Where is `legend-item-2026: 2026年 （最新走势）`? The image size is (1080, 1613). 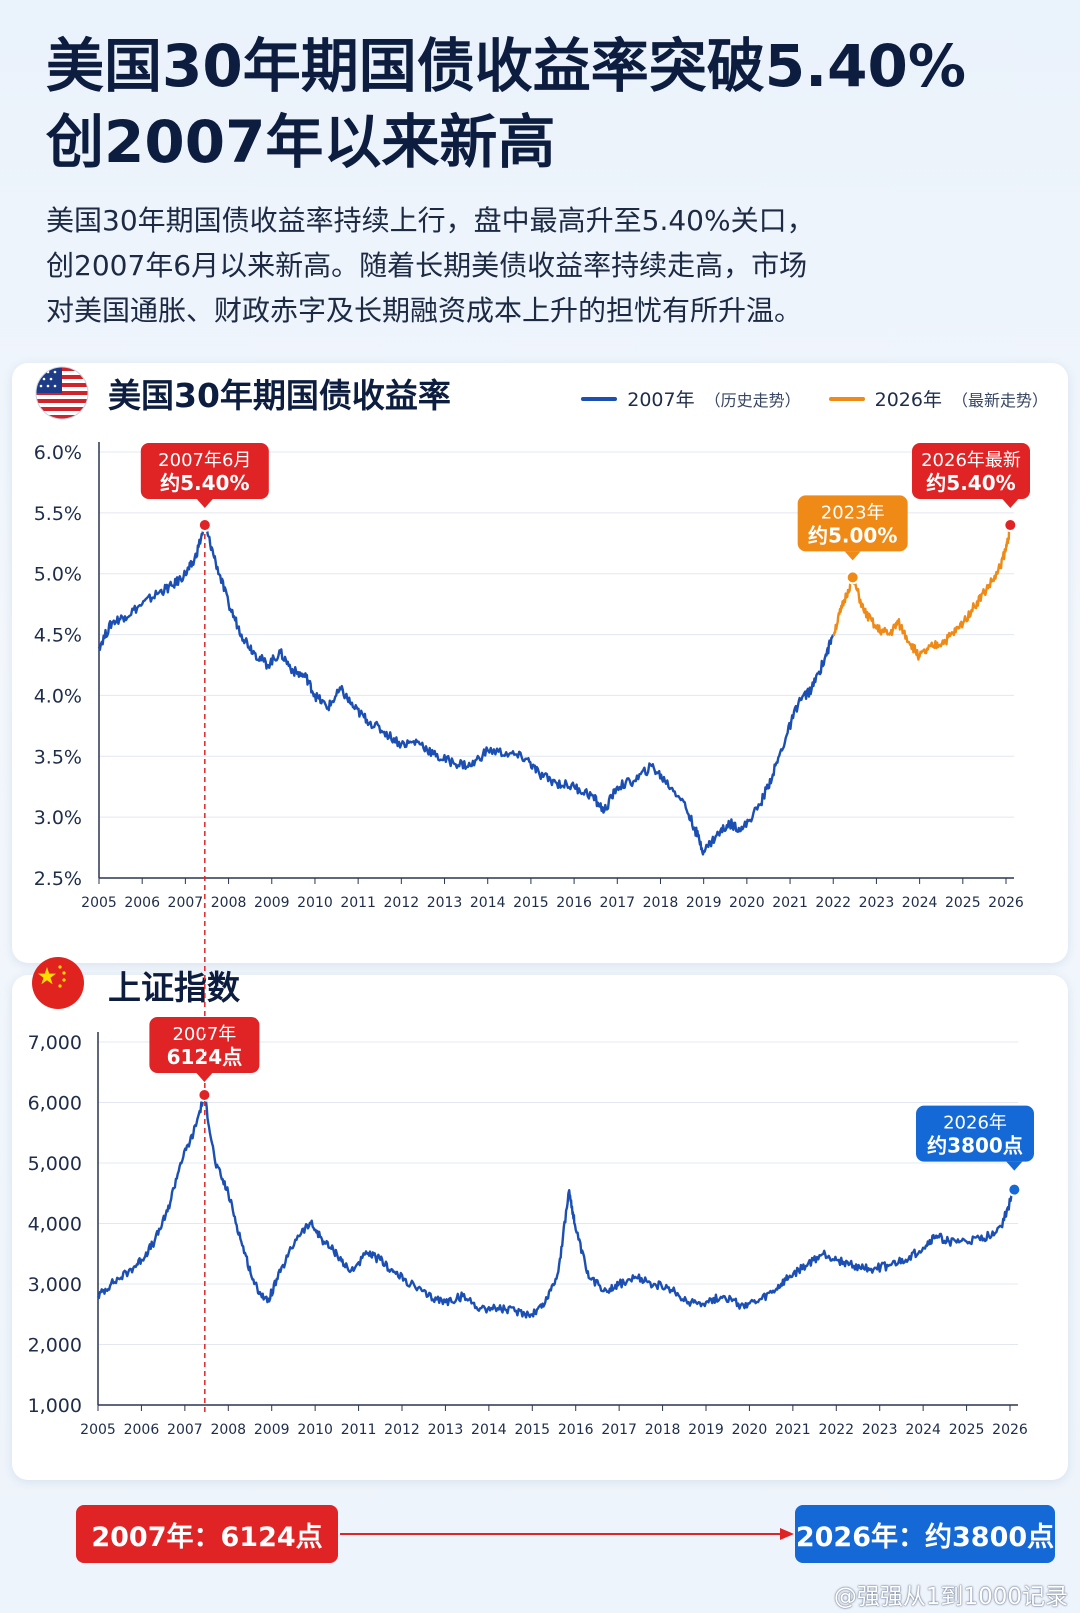
legend-item-2026: 2026年 （最新走势） is located at coordinates (938, 398).